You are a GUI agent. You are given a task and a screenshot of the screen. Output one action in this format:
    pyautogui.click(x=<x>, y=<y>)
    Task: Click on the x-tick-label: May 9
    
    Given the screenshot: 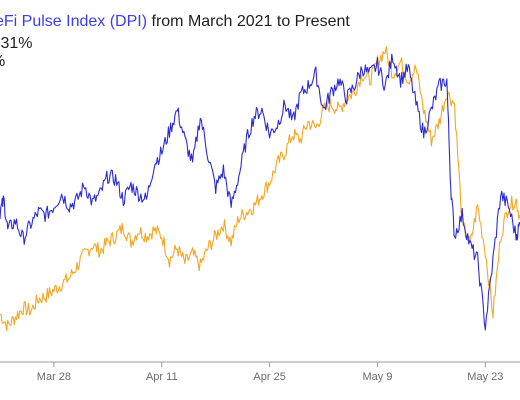 What is the action you would take?
    pyautogui.click(x=377, y=377)
    